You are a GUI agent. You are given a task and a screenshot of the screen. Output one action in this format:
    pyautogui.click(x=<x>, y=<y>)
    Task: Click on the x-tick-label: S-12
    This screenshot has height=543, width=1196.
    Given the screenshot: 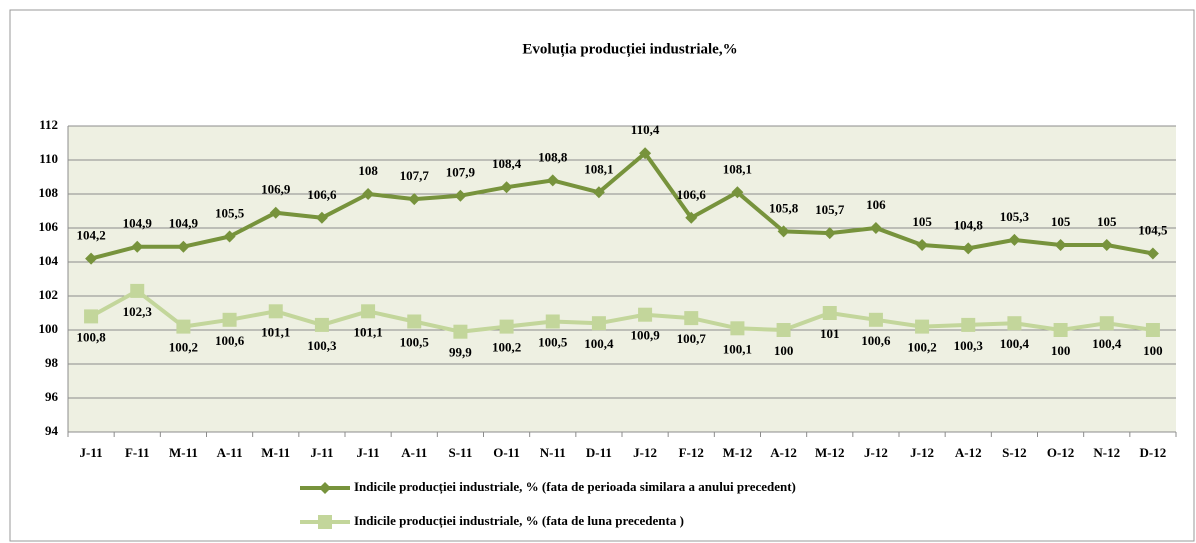 What is the action you would take?
    pyautogui.click(x=1014, y=452)
    